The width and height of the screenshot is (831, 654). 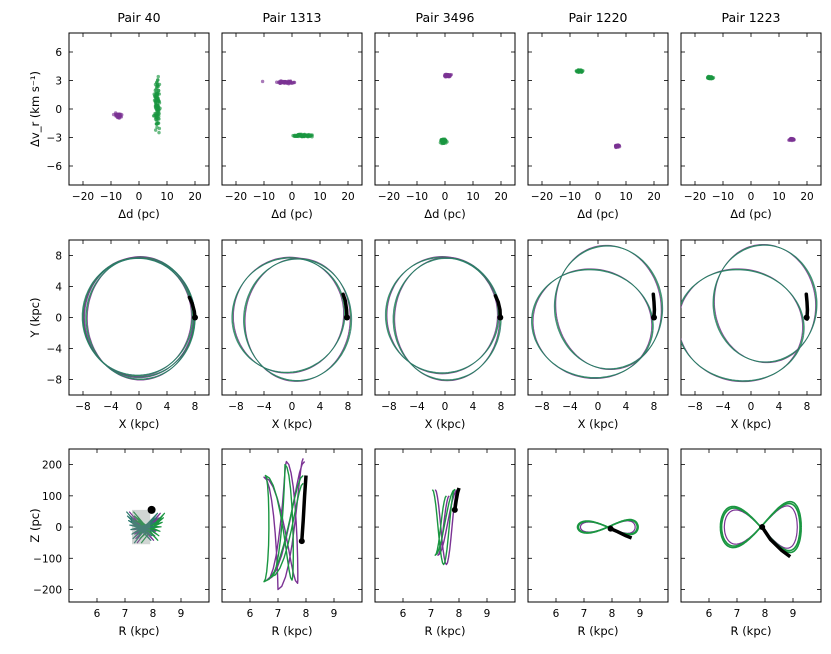 I want to click on panel-title: Pair 1220, so click(x=597, y=17).